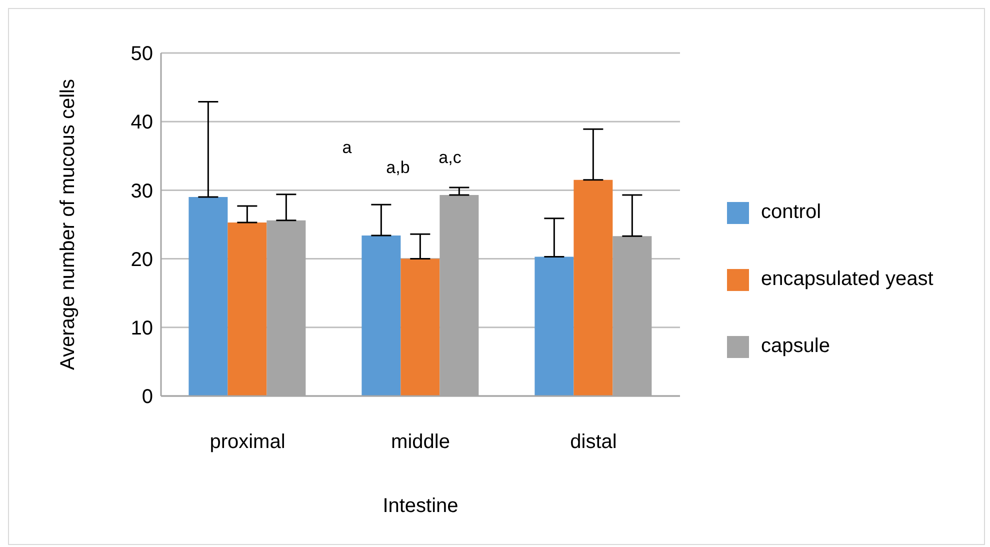 The height and width of the screenshot is (547, 990). I want to click on y-tick-label: 50, so click(141, 54).